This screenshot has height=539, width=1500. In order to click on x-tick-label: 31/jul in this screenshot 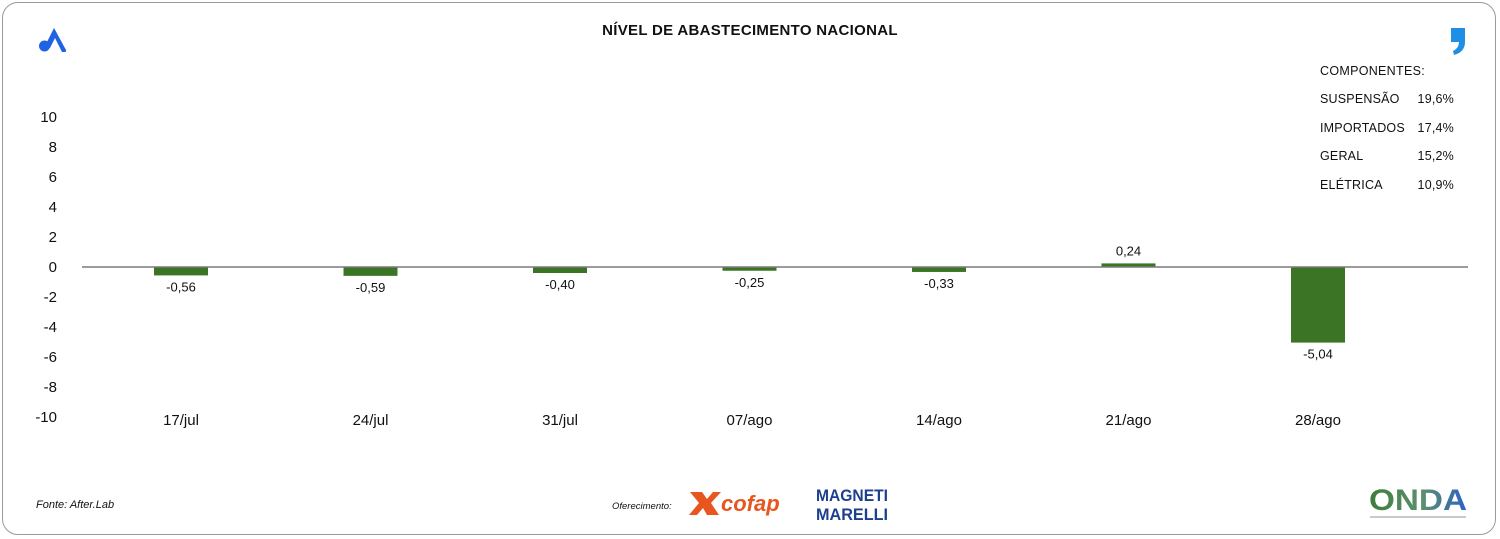, I will do `click(560, 420)`.